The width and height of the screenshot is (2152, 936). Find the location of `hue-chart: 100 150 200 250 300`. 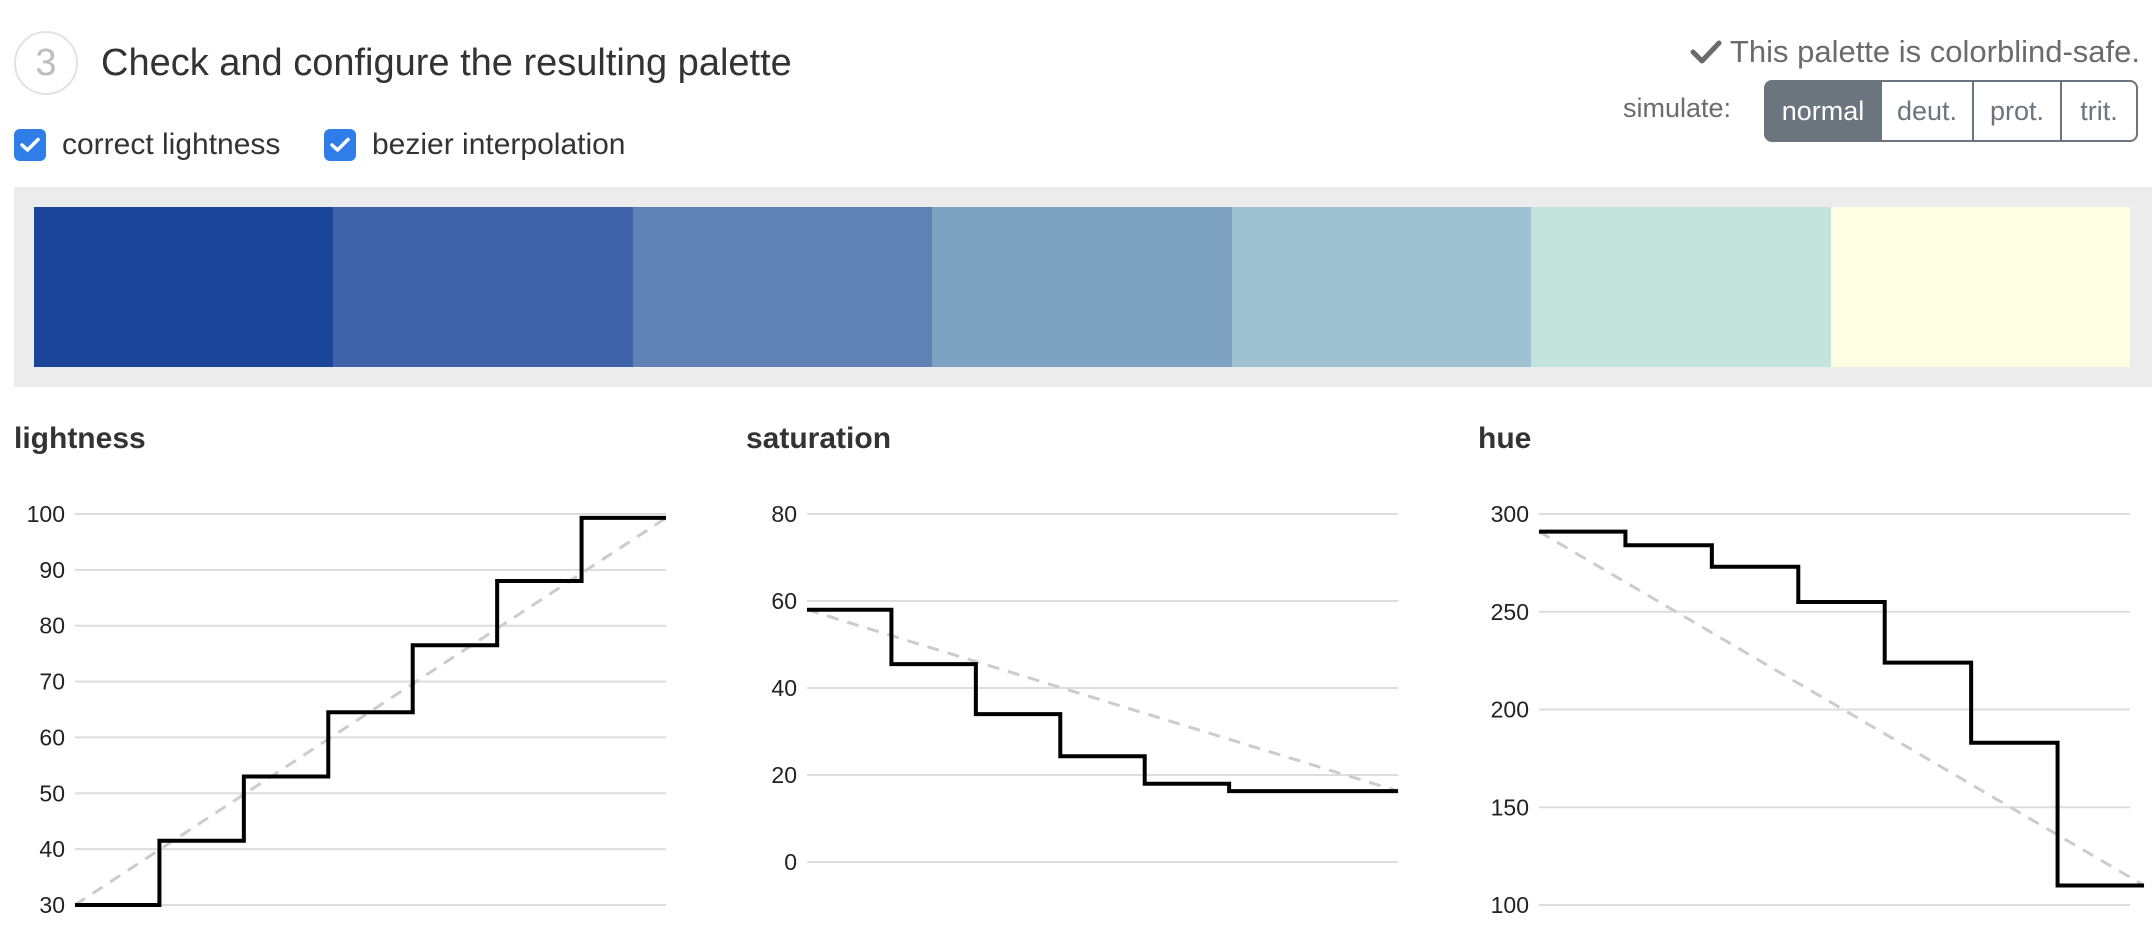

hue-chart: 100 150 200 250 300 is located at coordinates (1818, 709).